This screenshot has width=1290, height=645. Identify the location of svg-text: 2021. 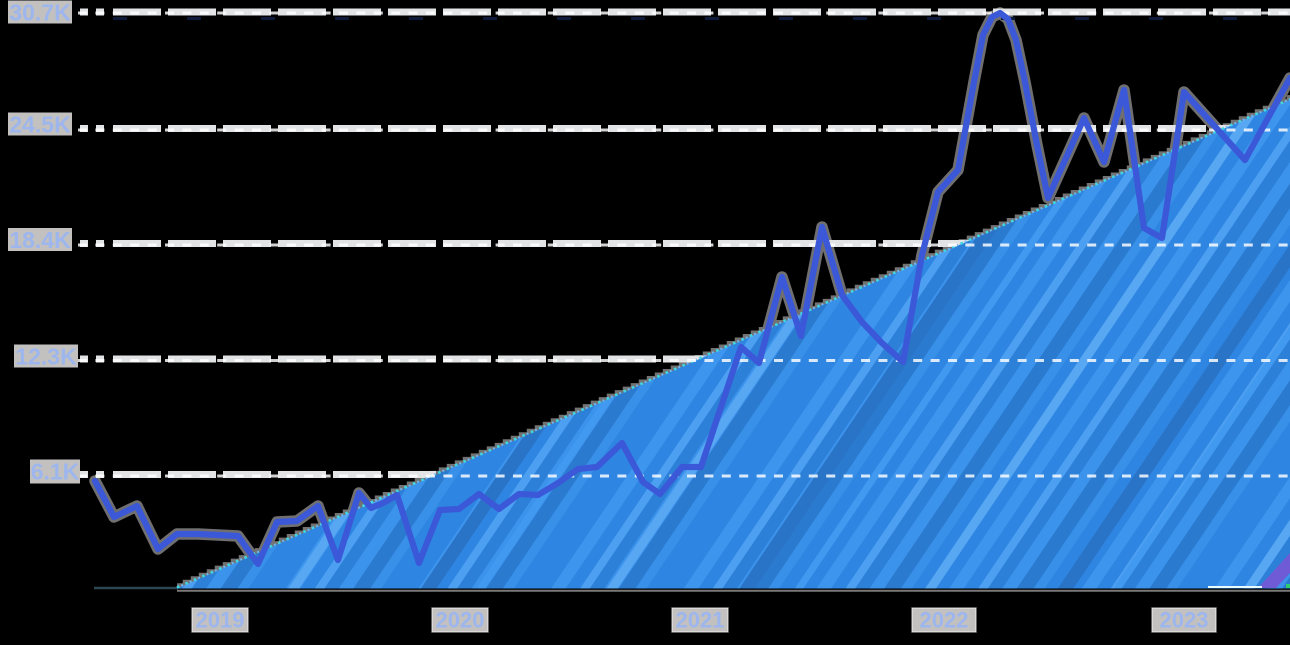
(700, 620).